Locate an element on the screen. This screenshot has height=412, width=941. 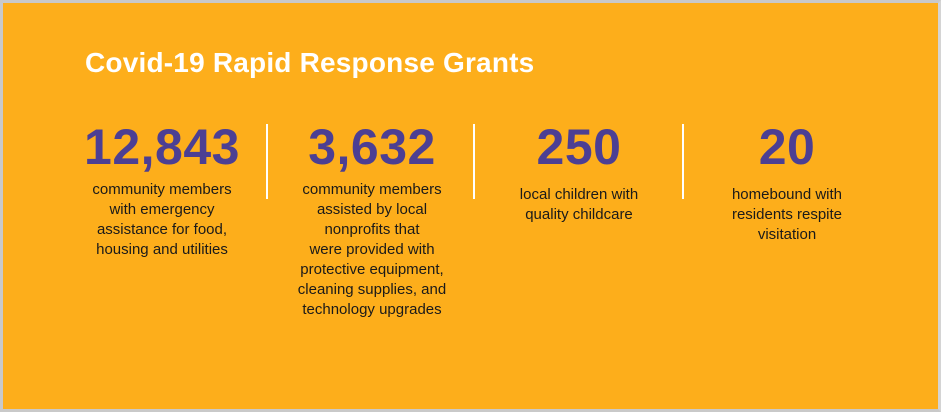
stat-description-line: nonprofits that is located at coordinates (372, 229).